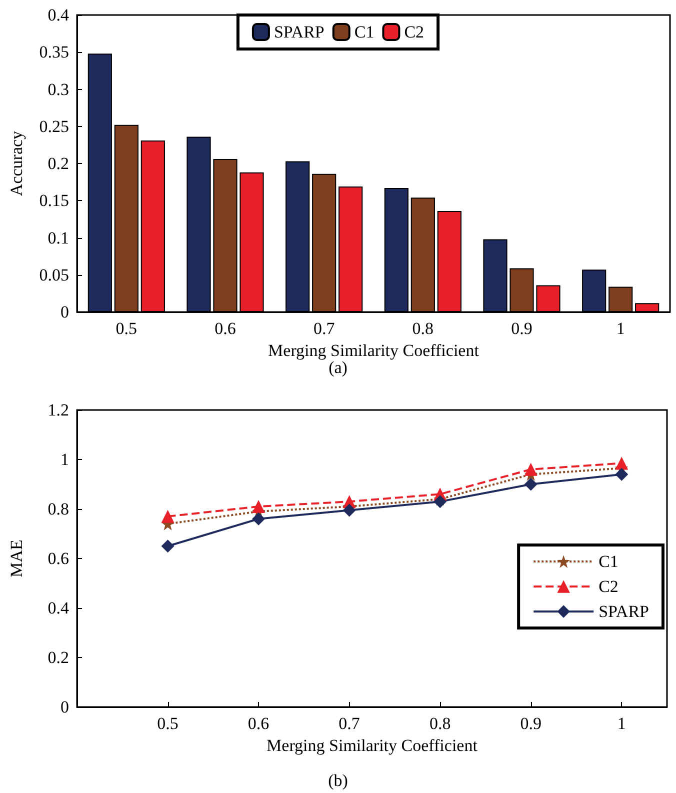 The width and height of the screenshot is (676, 793). What do you see at coordinates (338, 780) in the screenshot?
I see `text: (b)` at bounding box center [338, 780].